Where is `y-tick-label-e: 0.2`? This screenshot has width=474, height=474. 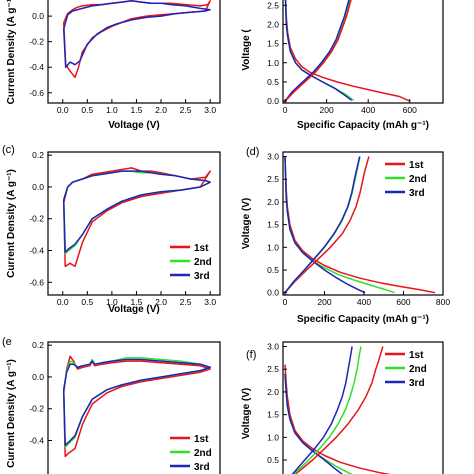 y-tick-label-e: 0.2 is located at coordinates (38, 345).